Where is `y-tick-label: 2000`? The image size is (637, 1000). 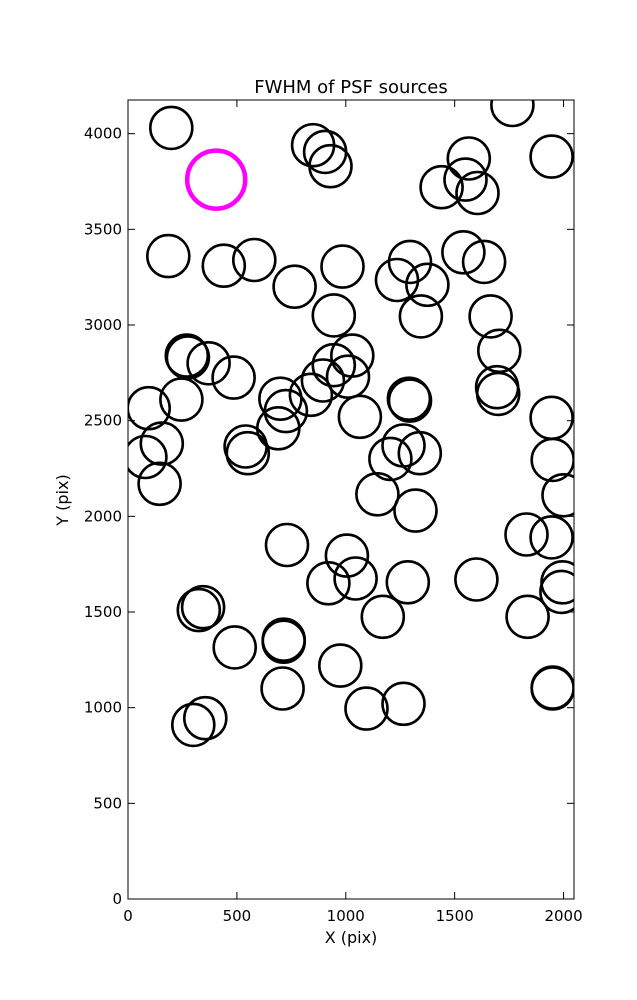 y-tick-label: 2000 is located at coordinates (103, 516).